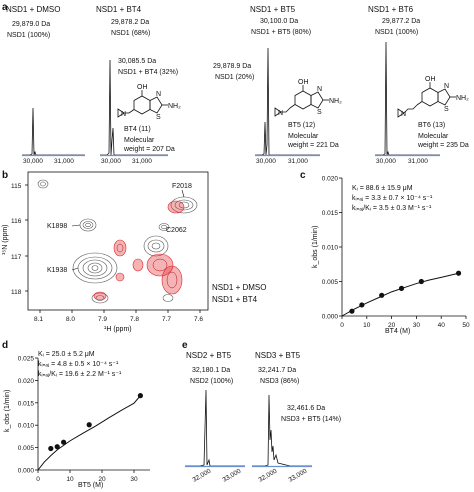 The width and height of the screenshot is (474, 492). Describe the element at coordinates (232, 66) in the screenshot. I see `peak-mass: 29,878.9 Da` at that location.